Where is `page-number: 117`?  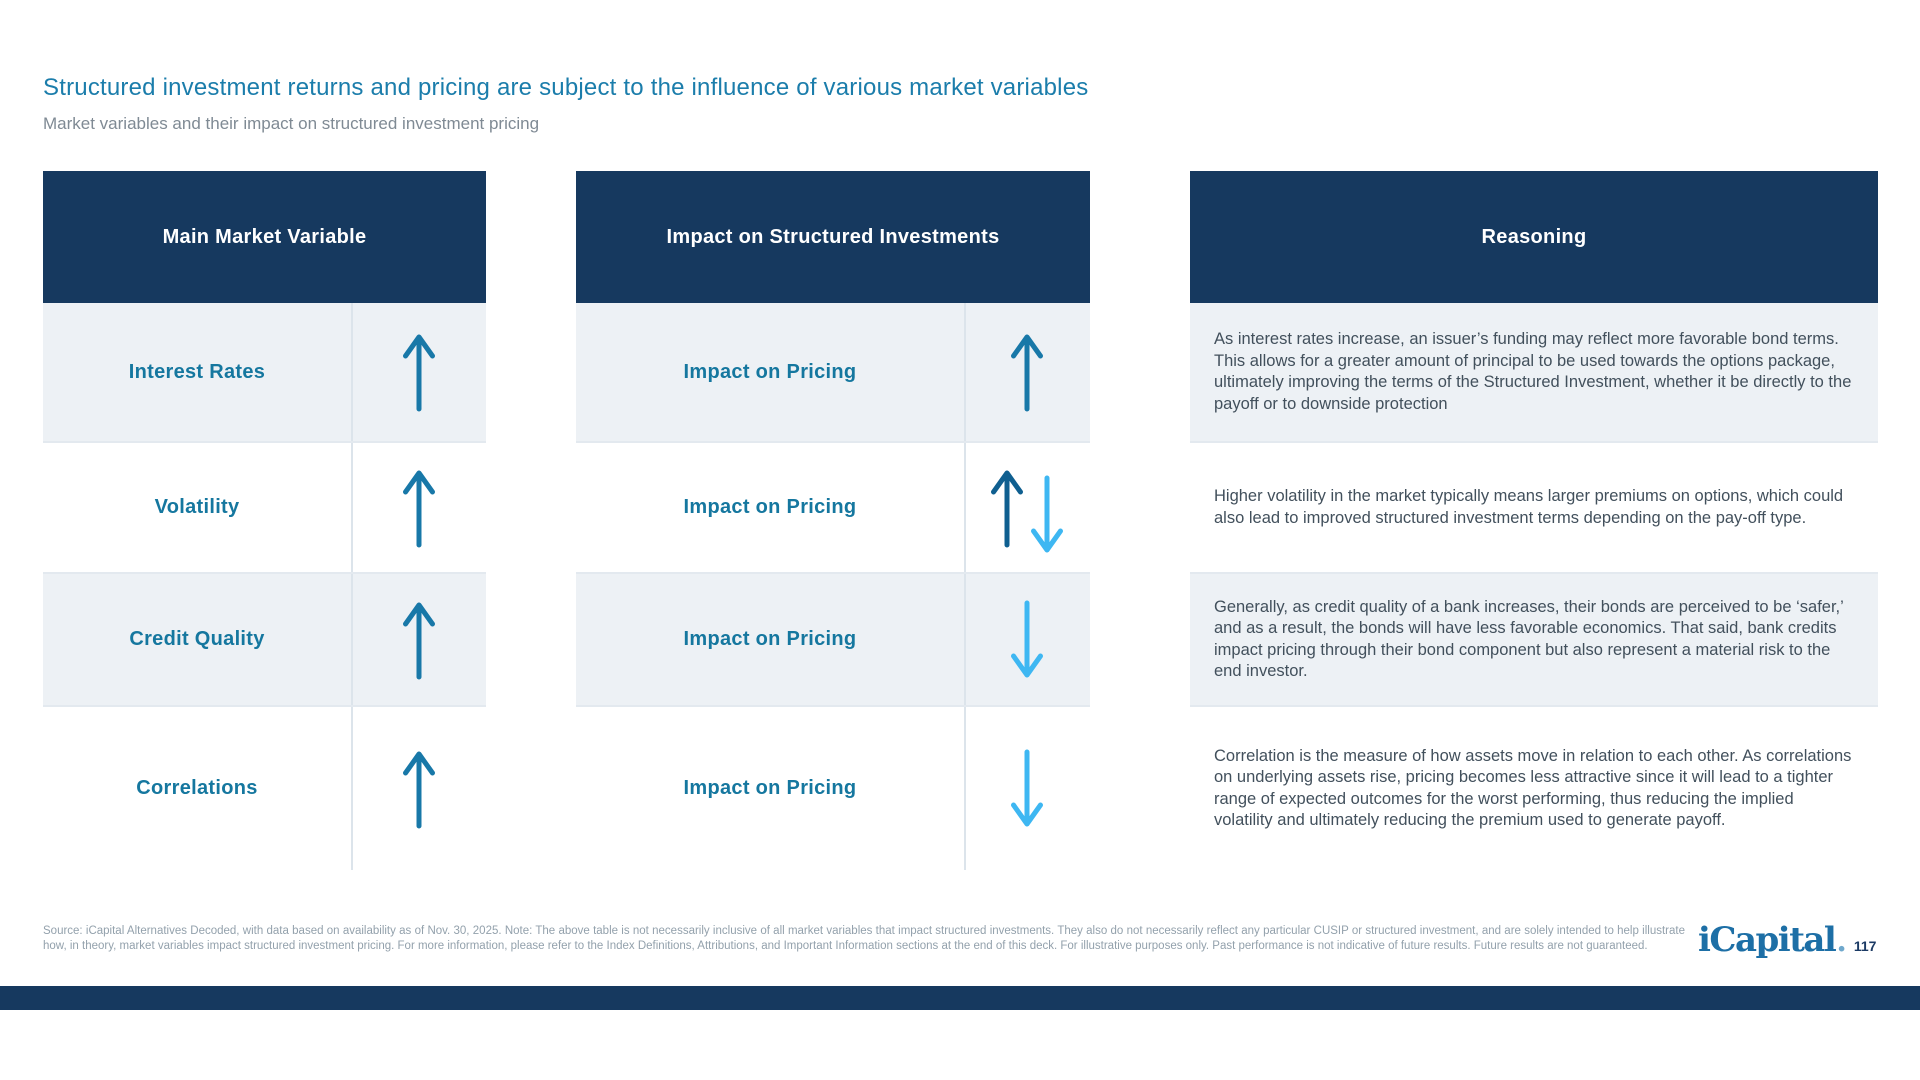 page-number: 117 is located at coordinates (1865, 946).